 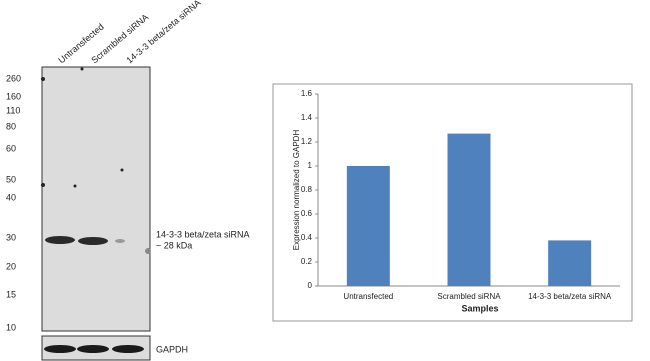 What do you see at coordinates (307, 213) in the screenshot?
I see `y-tick-label: 0.6` at bounding box center [307, 213].